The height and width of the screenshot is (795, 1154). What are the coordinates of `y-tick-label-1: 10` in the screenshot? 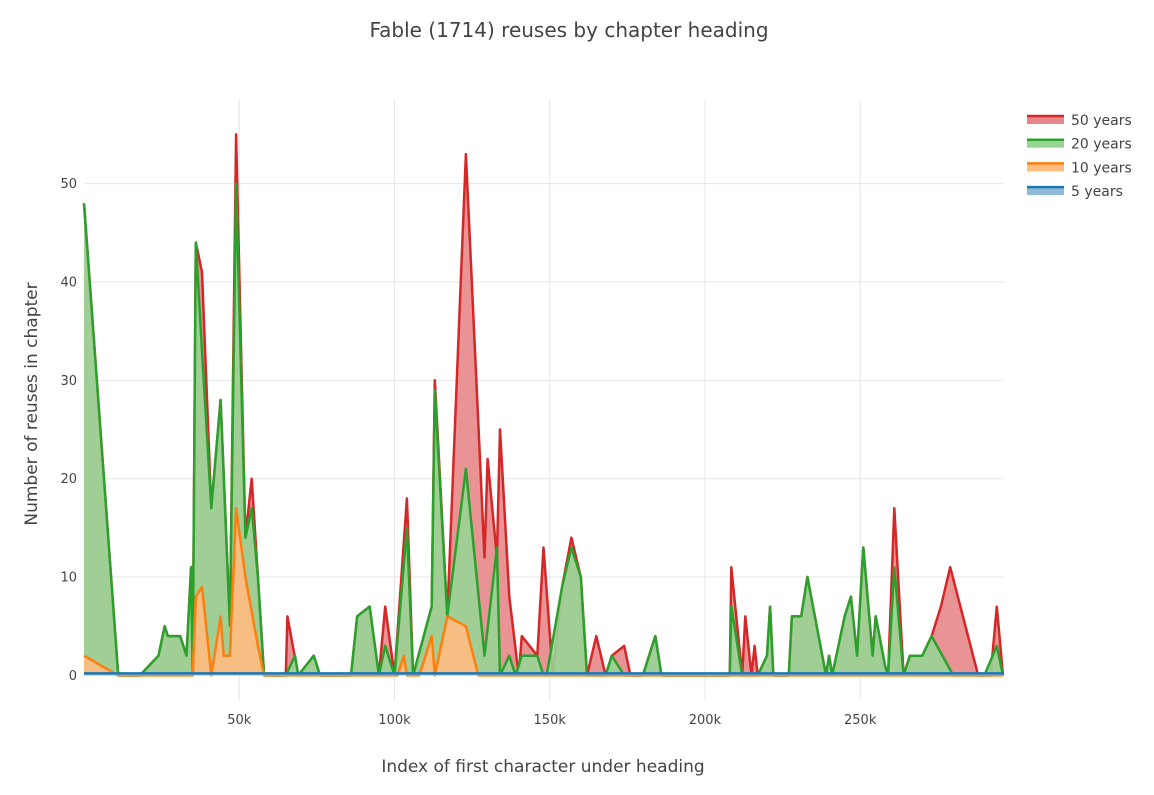 It's located at (68, 578).